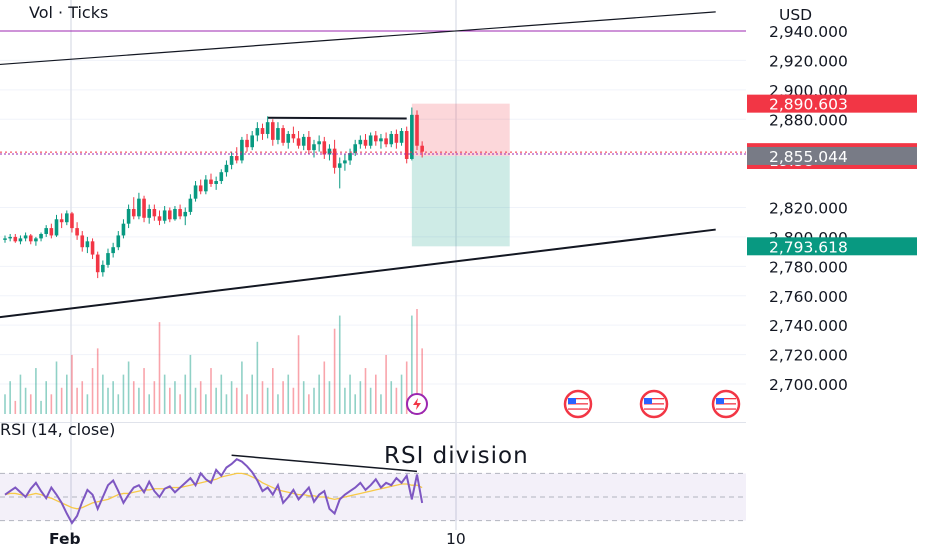  What do you see at coordinates (68, 12) in the screenshot?
I see `chart-title: Vol · Ticks` at bounding box center [68, 12].